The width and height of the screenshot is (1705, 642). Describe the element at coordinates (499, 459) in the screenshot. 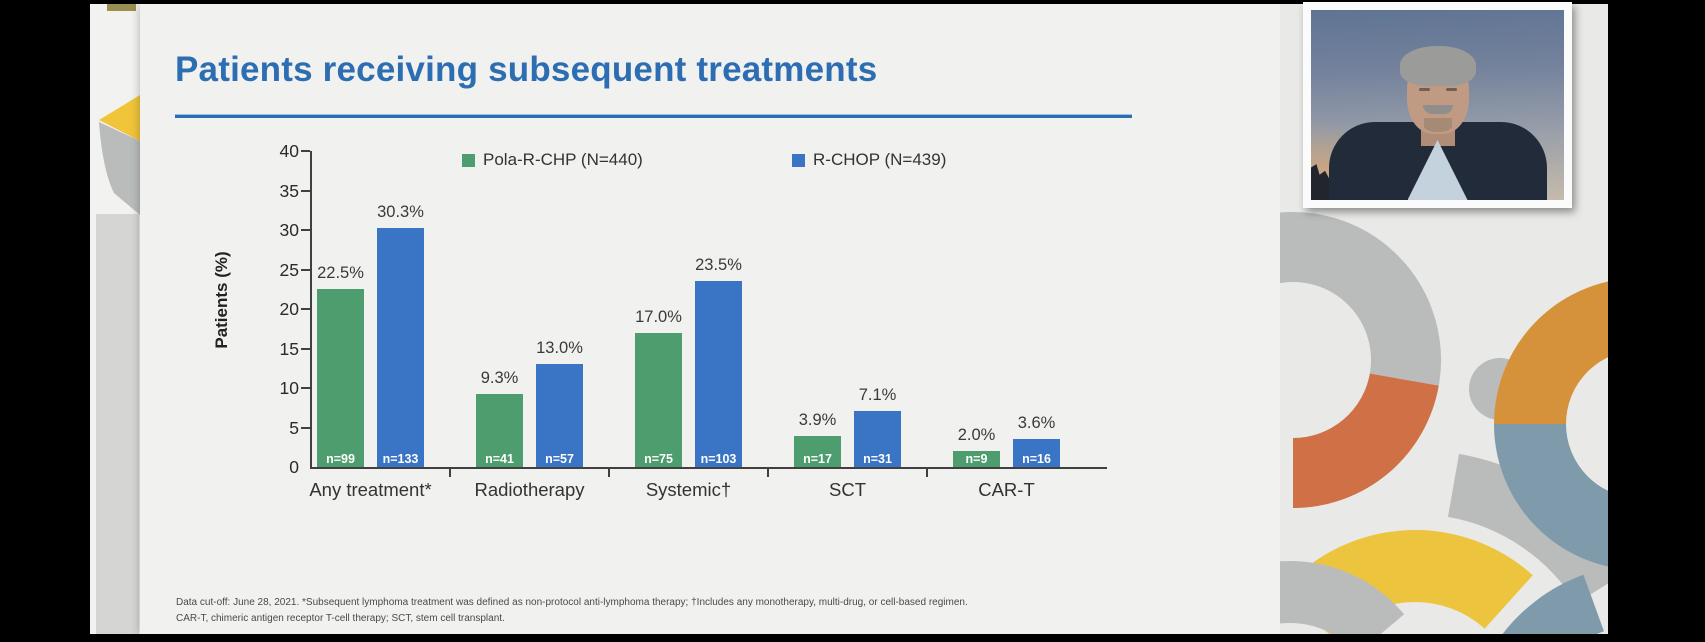

I see `bar-n-label: n=41` at that location.